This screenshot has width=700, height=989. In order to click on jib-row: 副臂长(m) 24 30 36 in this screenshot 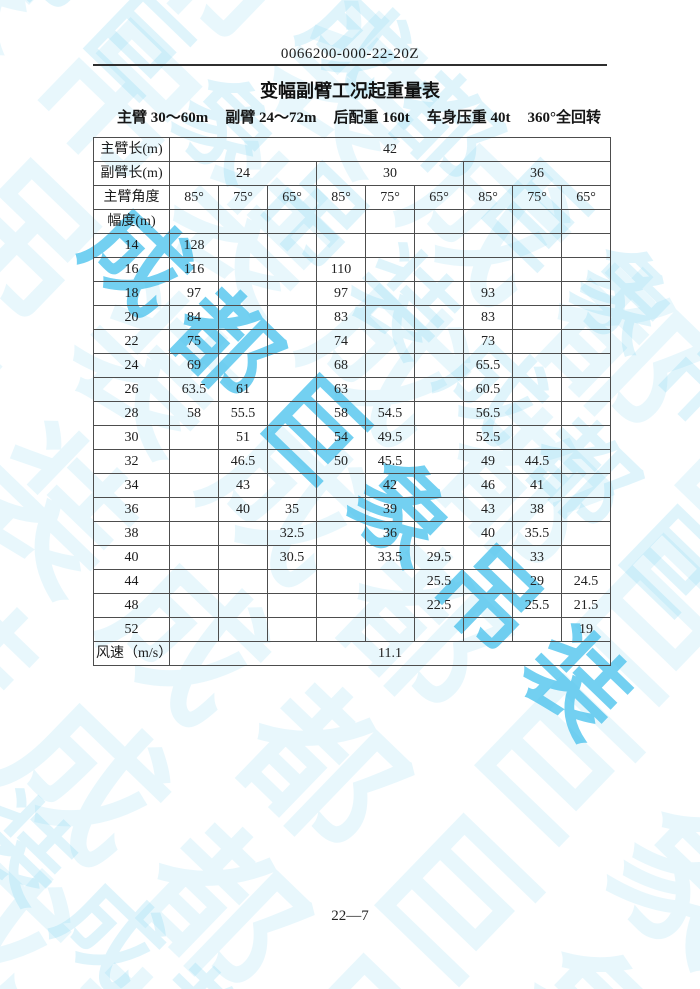, I will do `click(352, 173)`.